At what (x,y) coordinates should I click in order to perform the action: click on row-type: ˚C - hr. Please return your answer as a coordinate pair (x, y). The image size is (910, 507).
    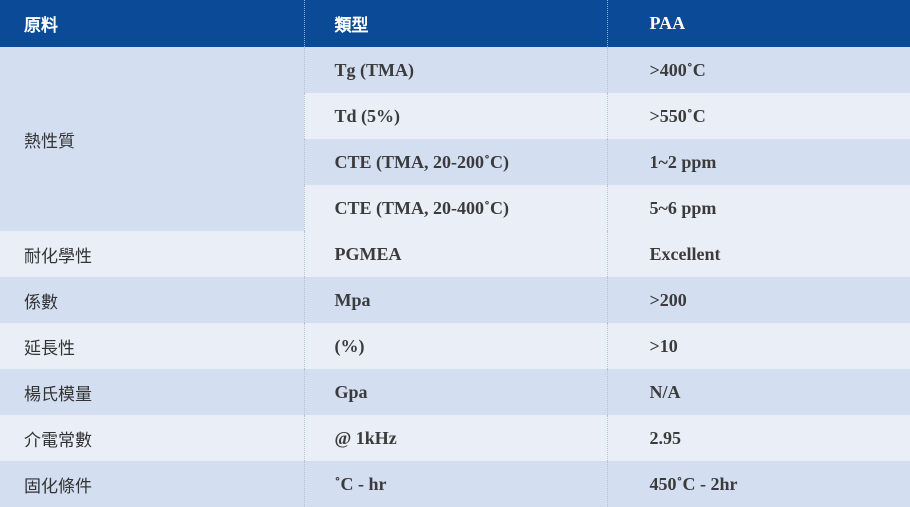
    Looking at the image, I should click on (456, 484).